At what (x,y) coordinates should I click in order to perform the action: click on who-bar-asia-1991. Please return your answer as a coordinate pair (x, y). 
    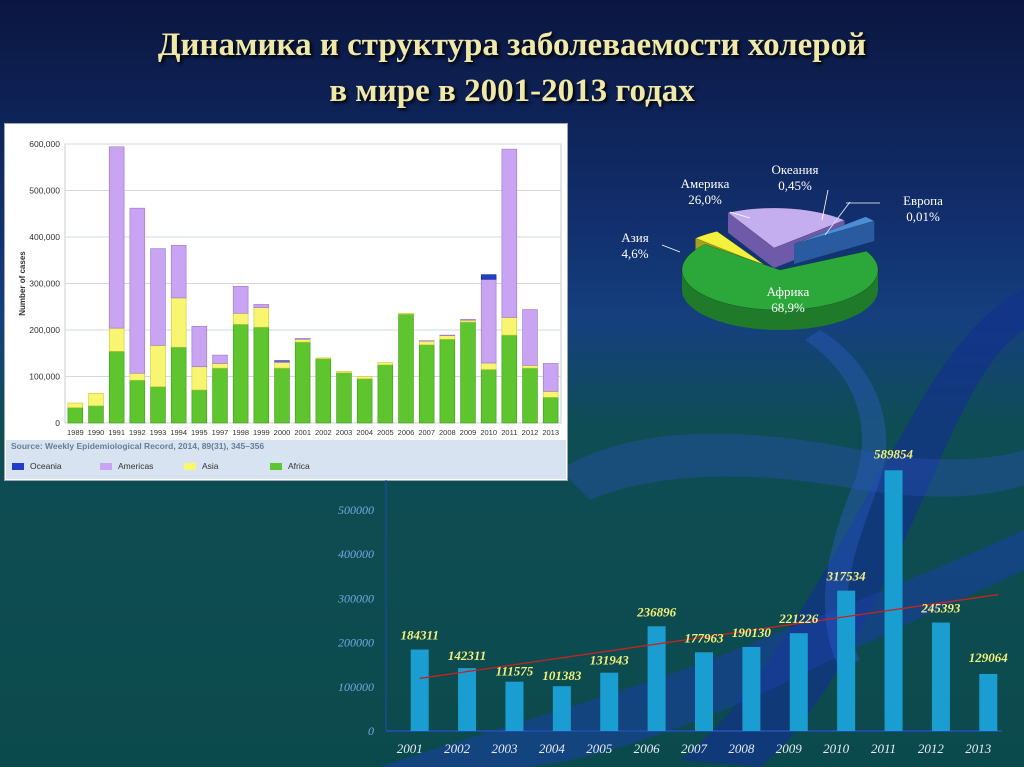
    Looking at the image, I should click on (116, 339).